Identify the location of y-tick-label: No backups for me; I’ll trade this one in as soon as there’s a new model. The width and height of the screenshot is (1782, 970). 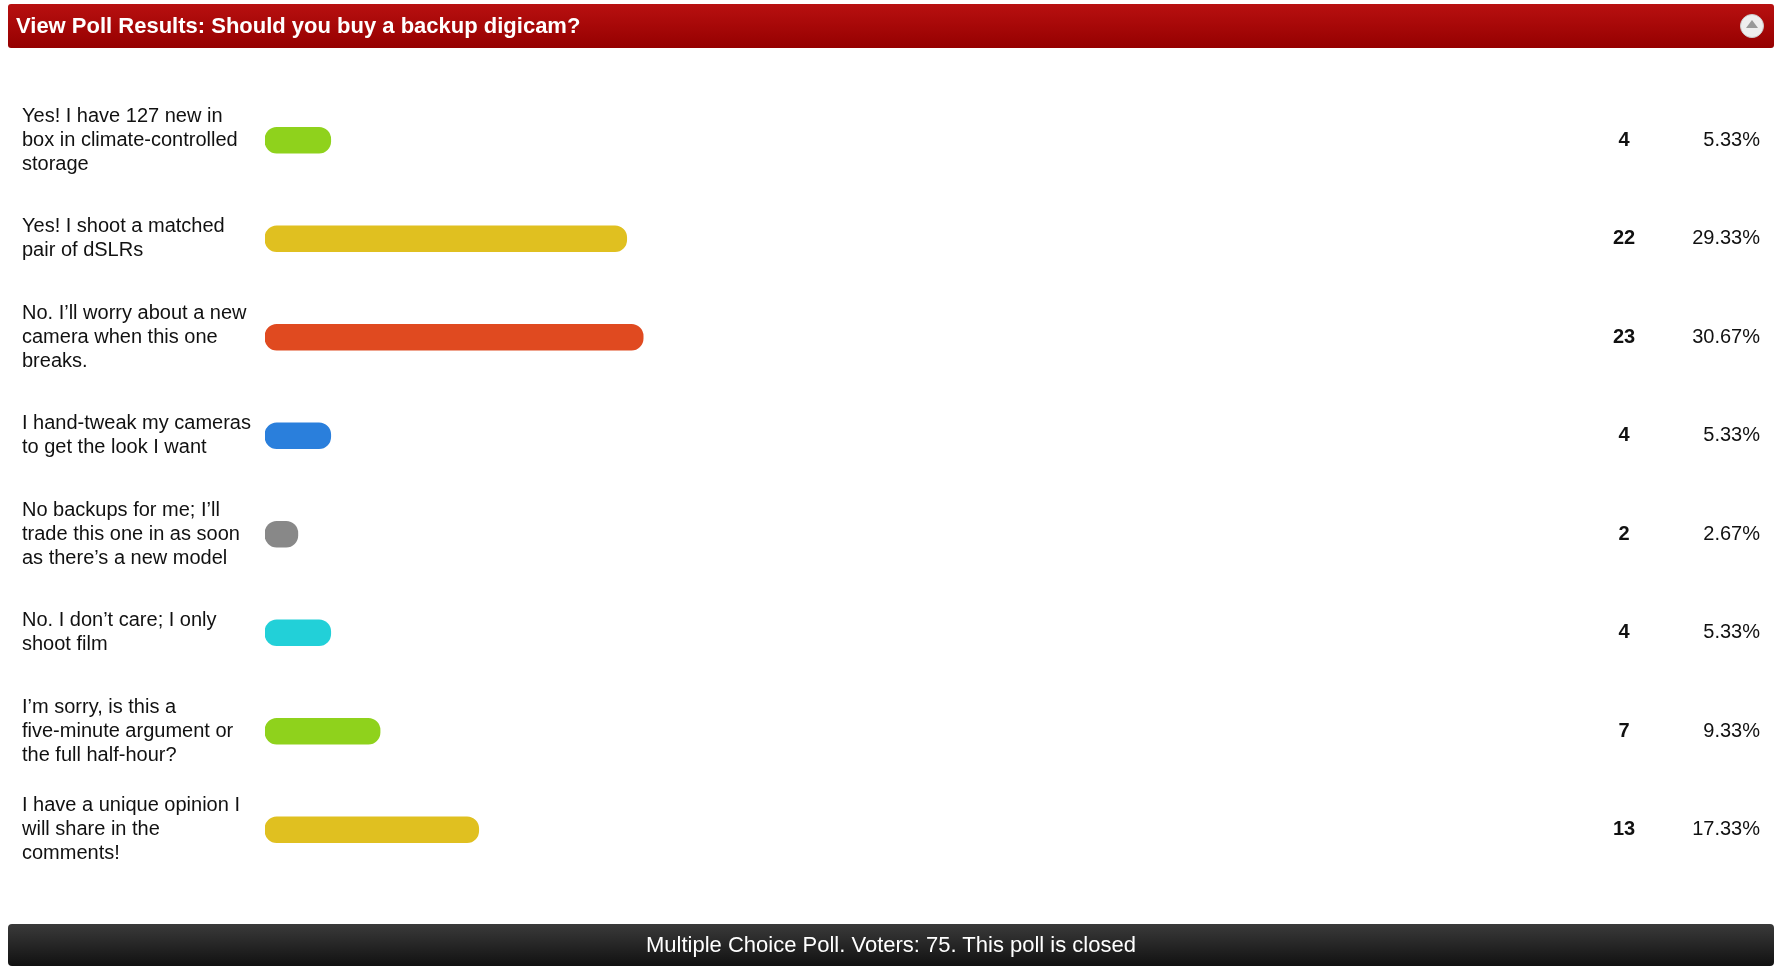
(131, 532).